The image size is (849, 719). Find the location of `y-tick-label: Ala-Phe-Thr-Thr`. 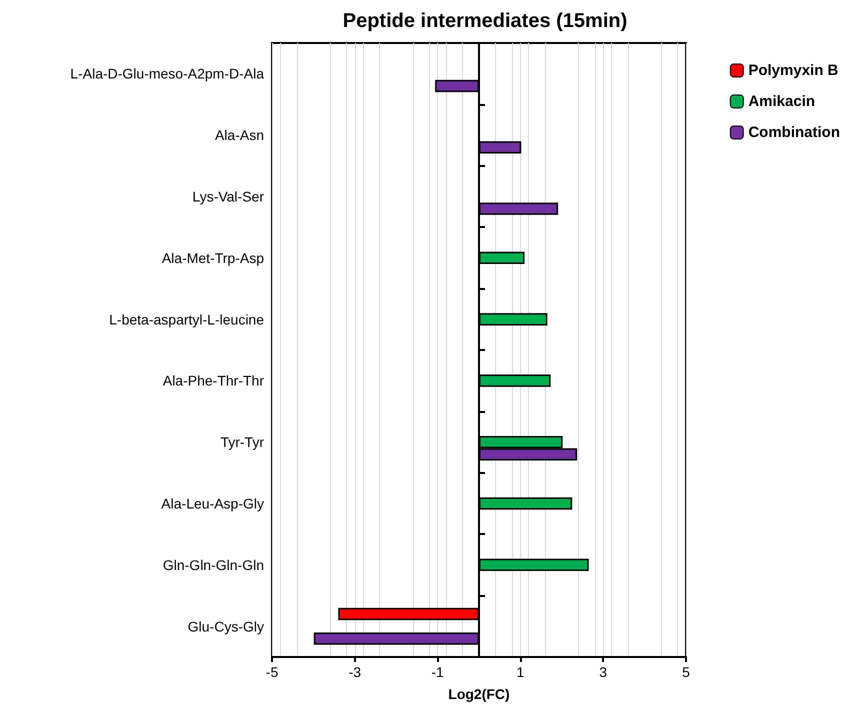

y-tick-label: Ala-Phe-Thr-Thr is located at coordinates (213, 380).